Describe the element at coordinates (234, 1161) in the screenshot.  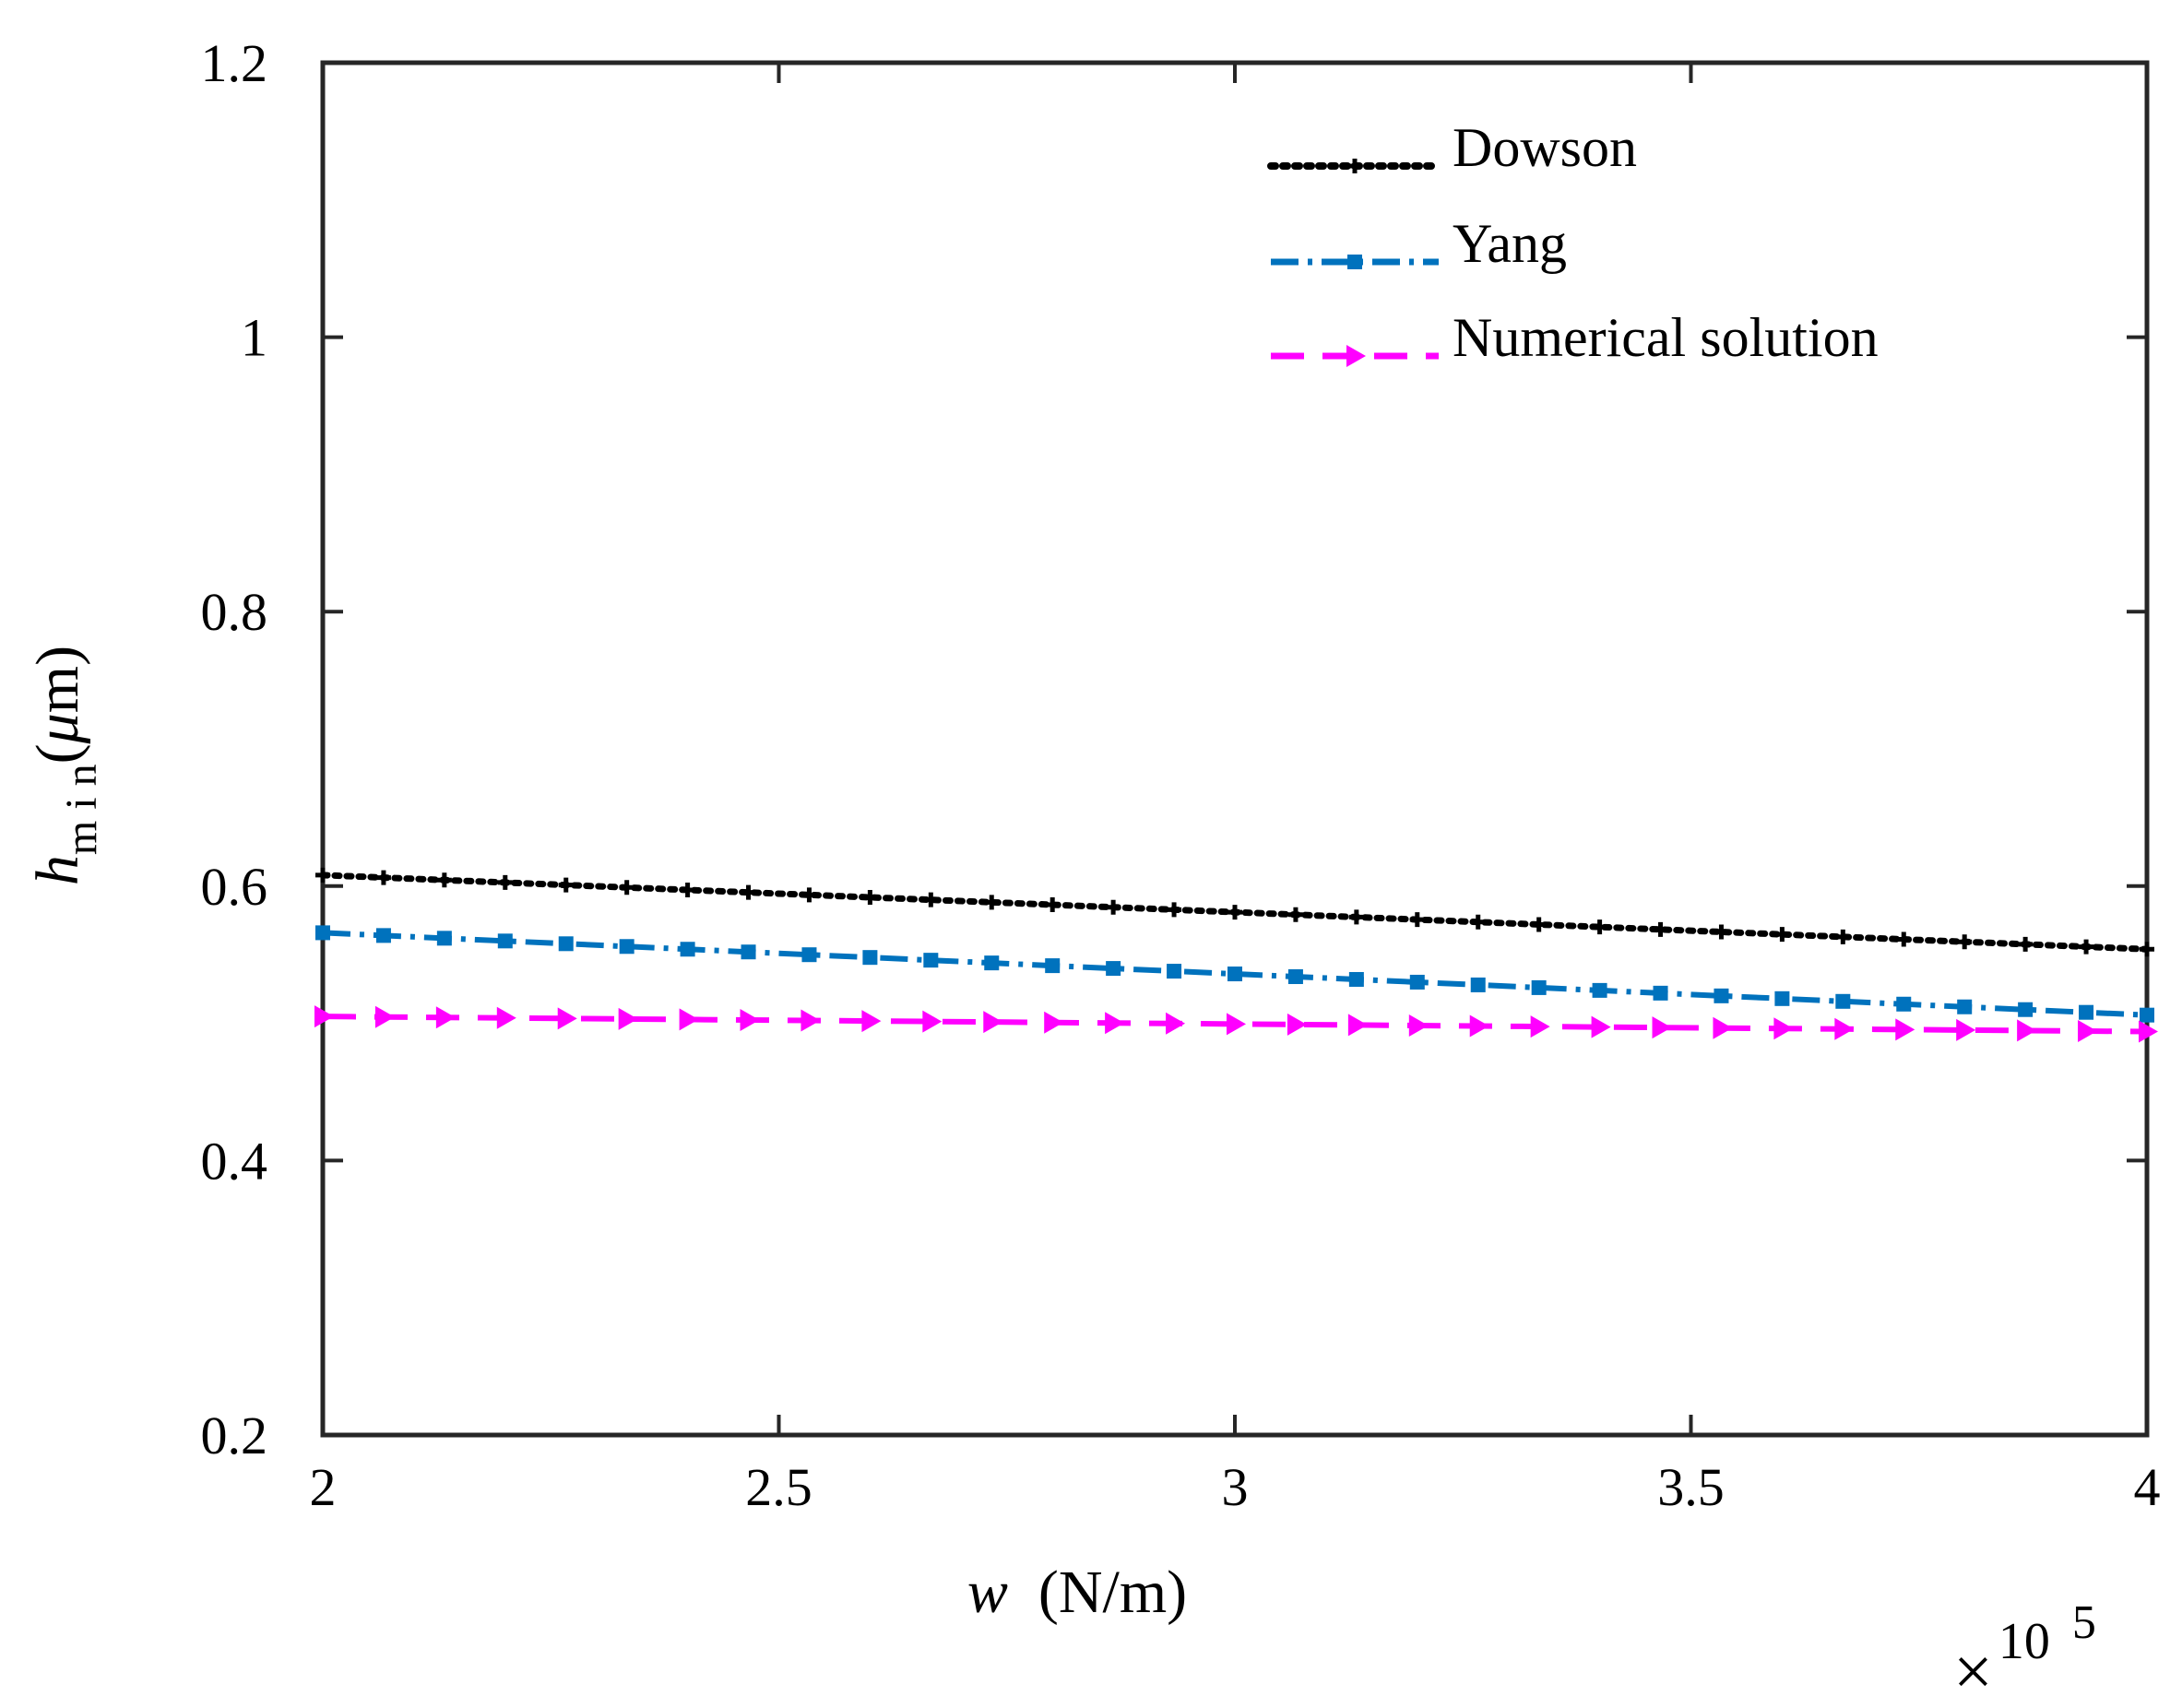
I see `y-tick-label: 0.4` at that location.